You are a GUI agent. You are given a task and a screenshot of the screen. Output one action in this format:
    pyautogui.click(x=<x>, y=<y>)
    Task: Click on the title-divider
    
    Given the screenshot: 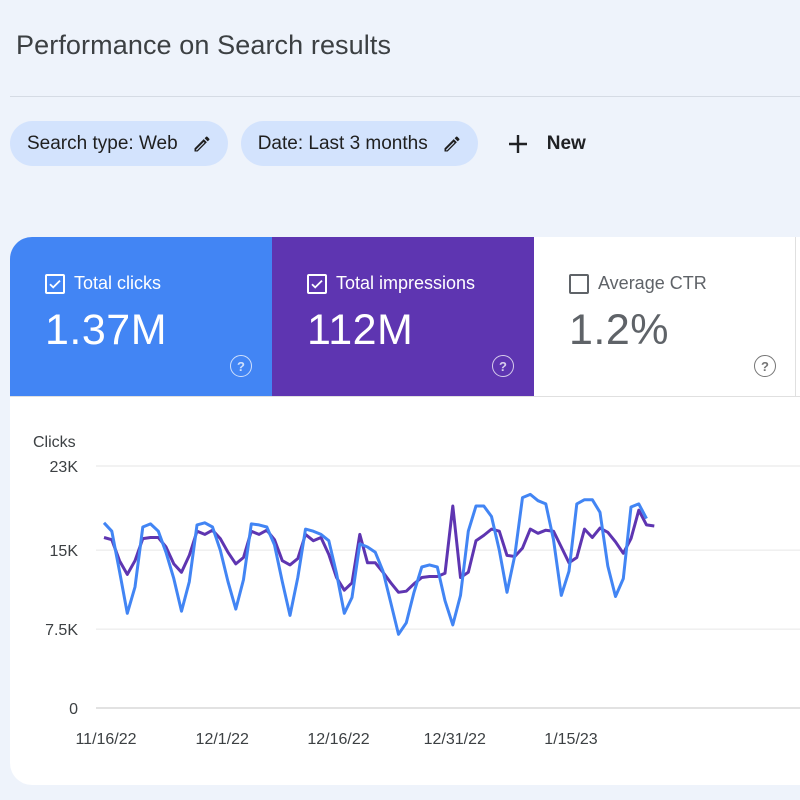 What is the action you would take?
    pyautogui.click(x=405, y=96)
    